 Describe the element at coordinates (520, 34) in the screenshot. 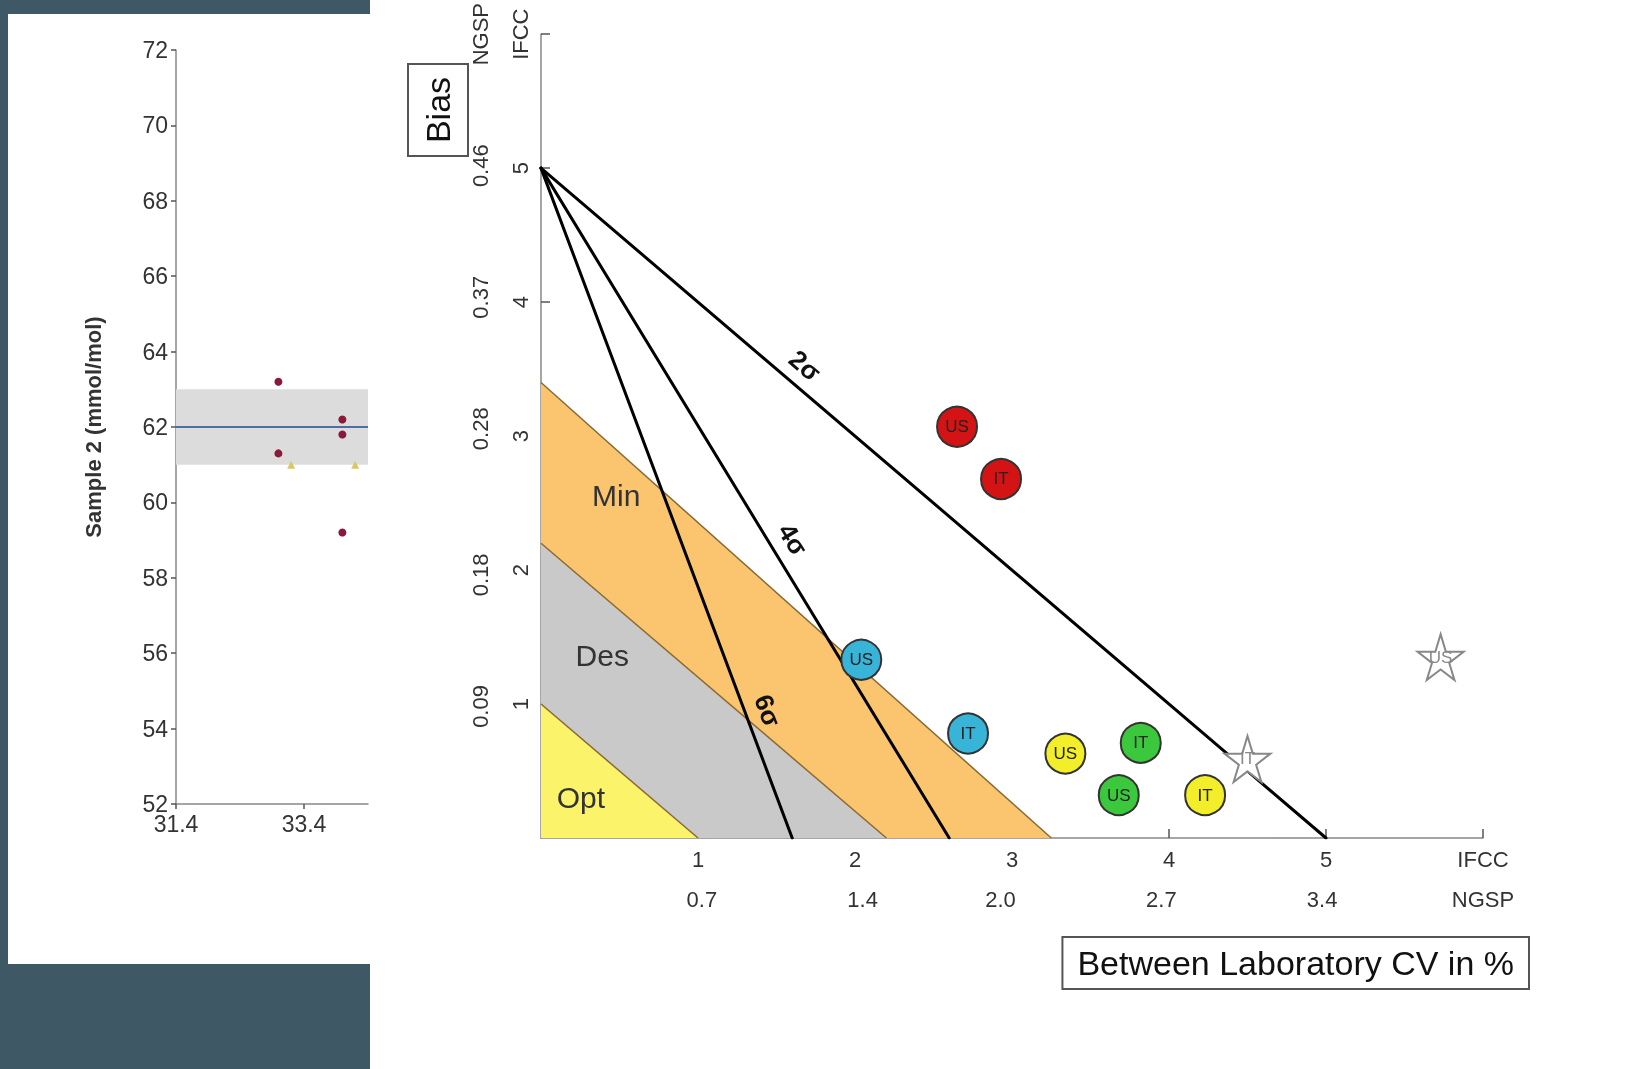

I see `y-tick-label: IFCC` at that location.